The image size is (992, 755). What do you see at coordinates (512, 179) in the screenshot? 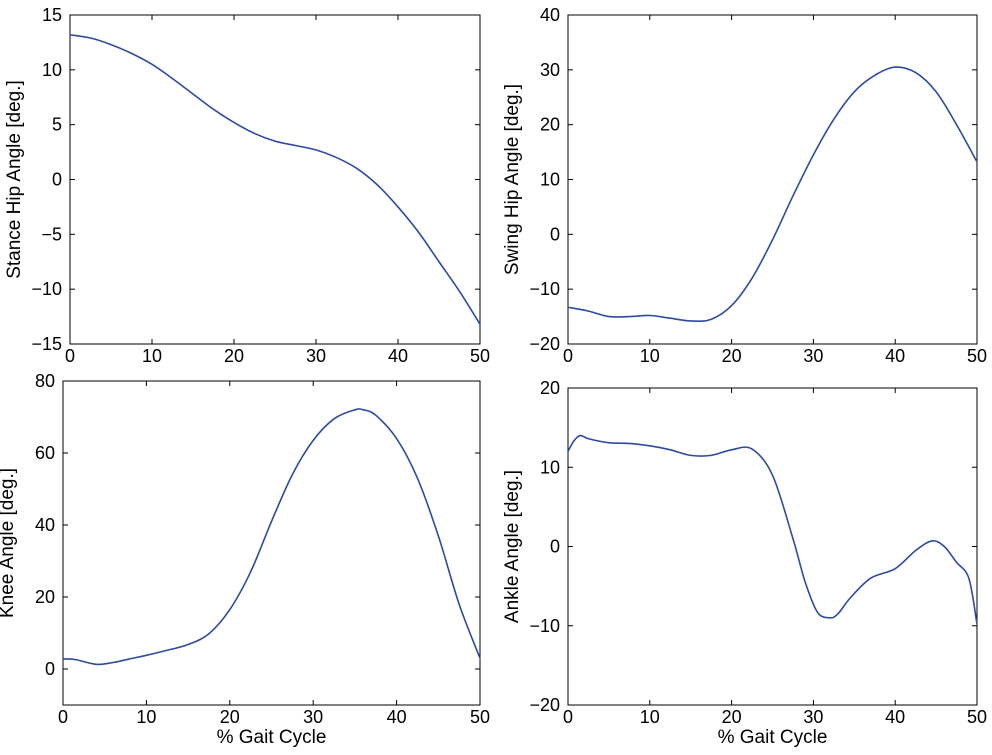
I see `y-axis-label: Swing Hip Angle [deg.]` at bounding box center [512, 179].